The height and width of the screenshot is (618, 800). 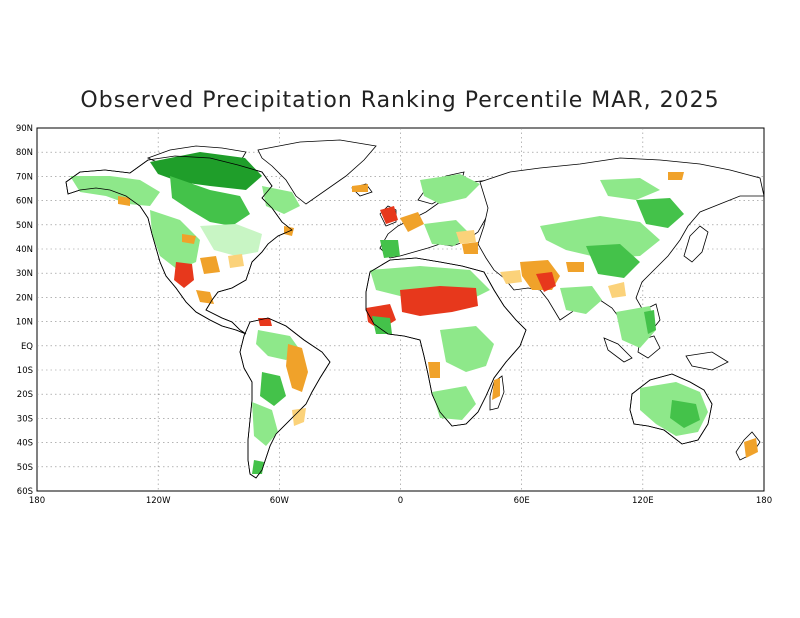 What do you see at coordinates (24, 202) in the screenshot?
I see `latitude-label: 60N` at bounding box center [24, 202].